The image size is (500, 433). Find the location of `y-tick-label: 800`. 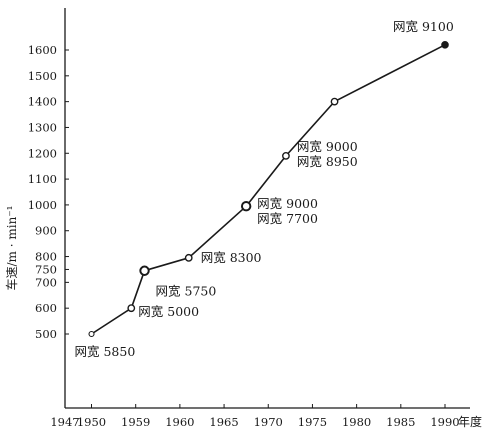

y-tick-label: 800 is located at coordinates (46, 257).